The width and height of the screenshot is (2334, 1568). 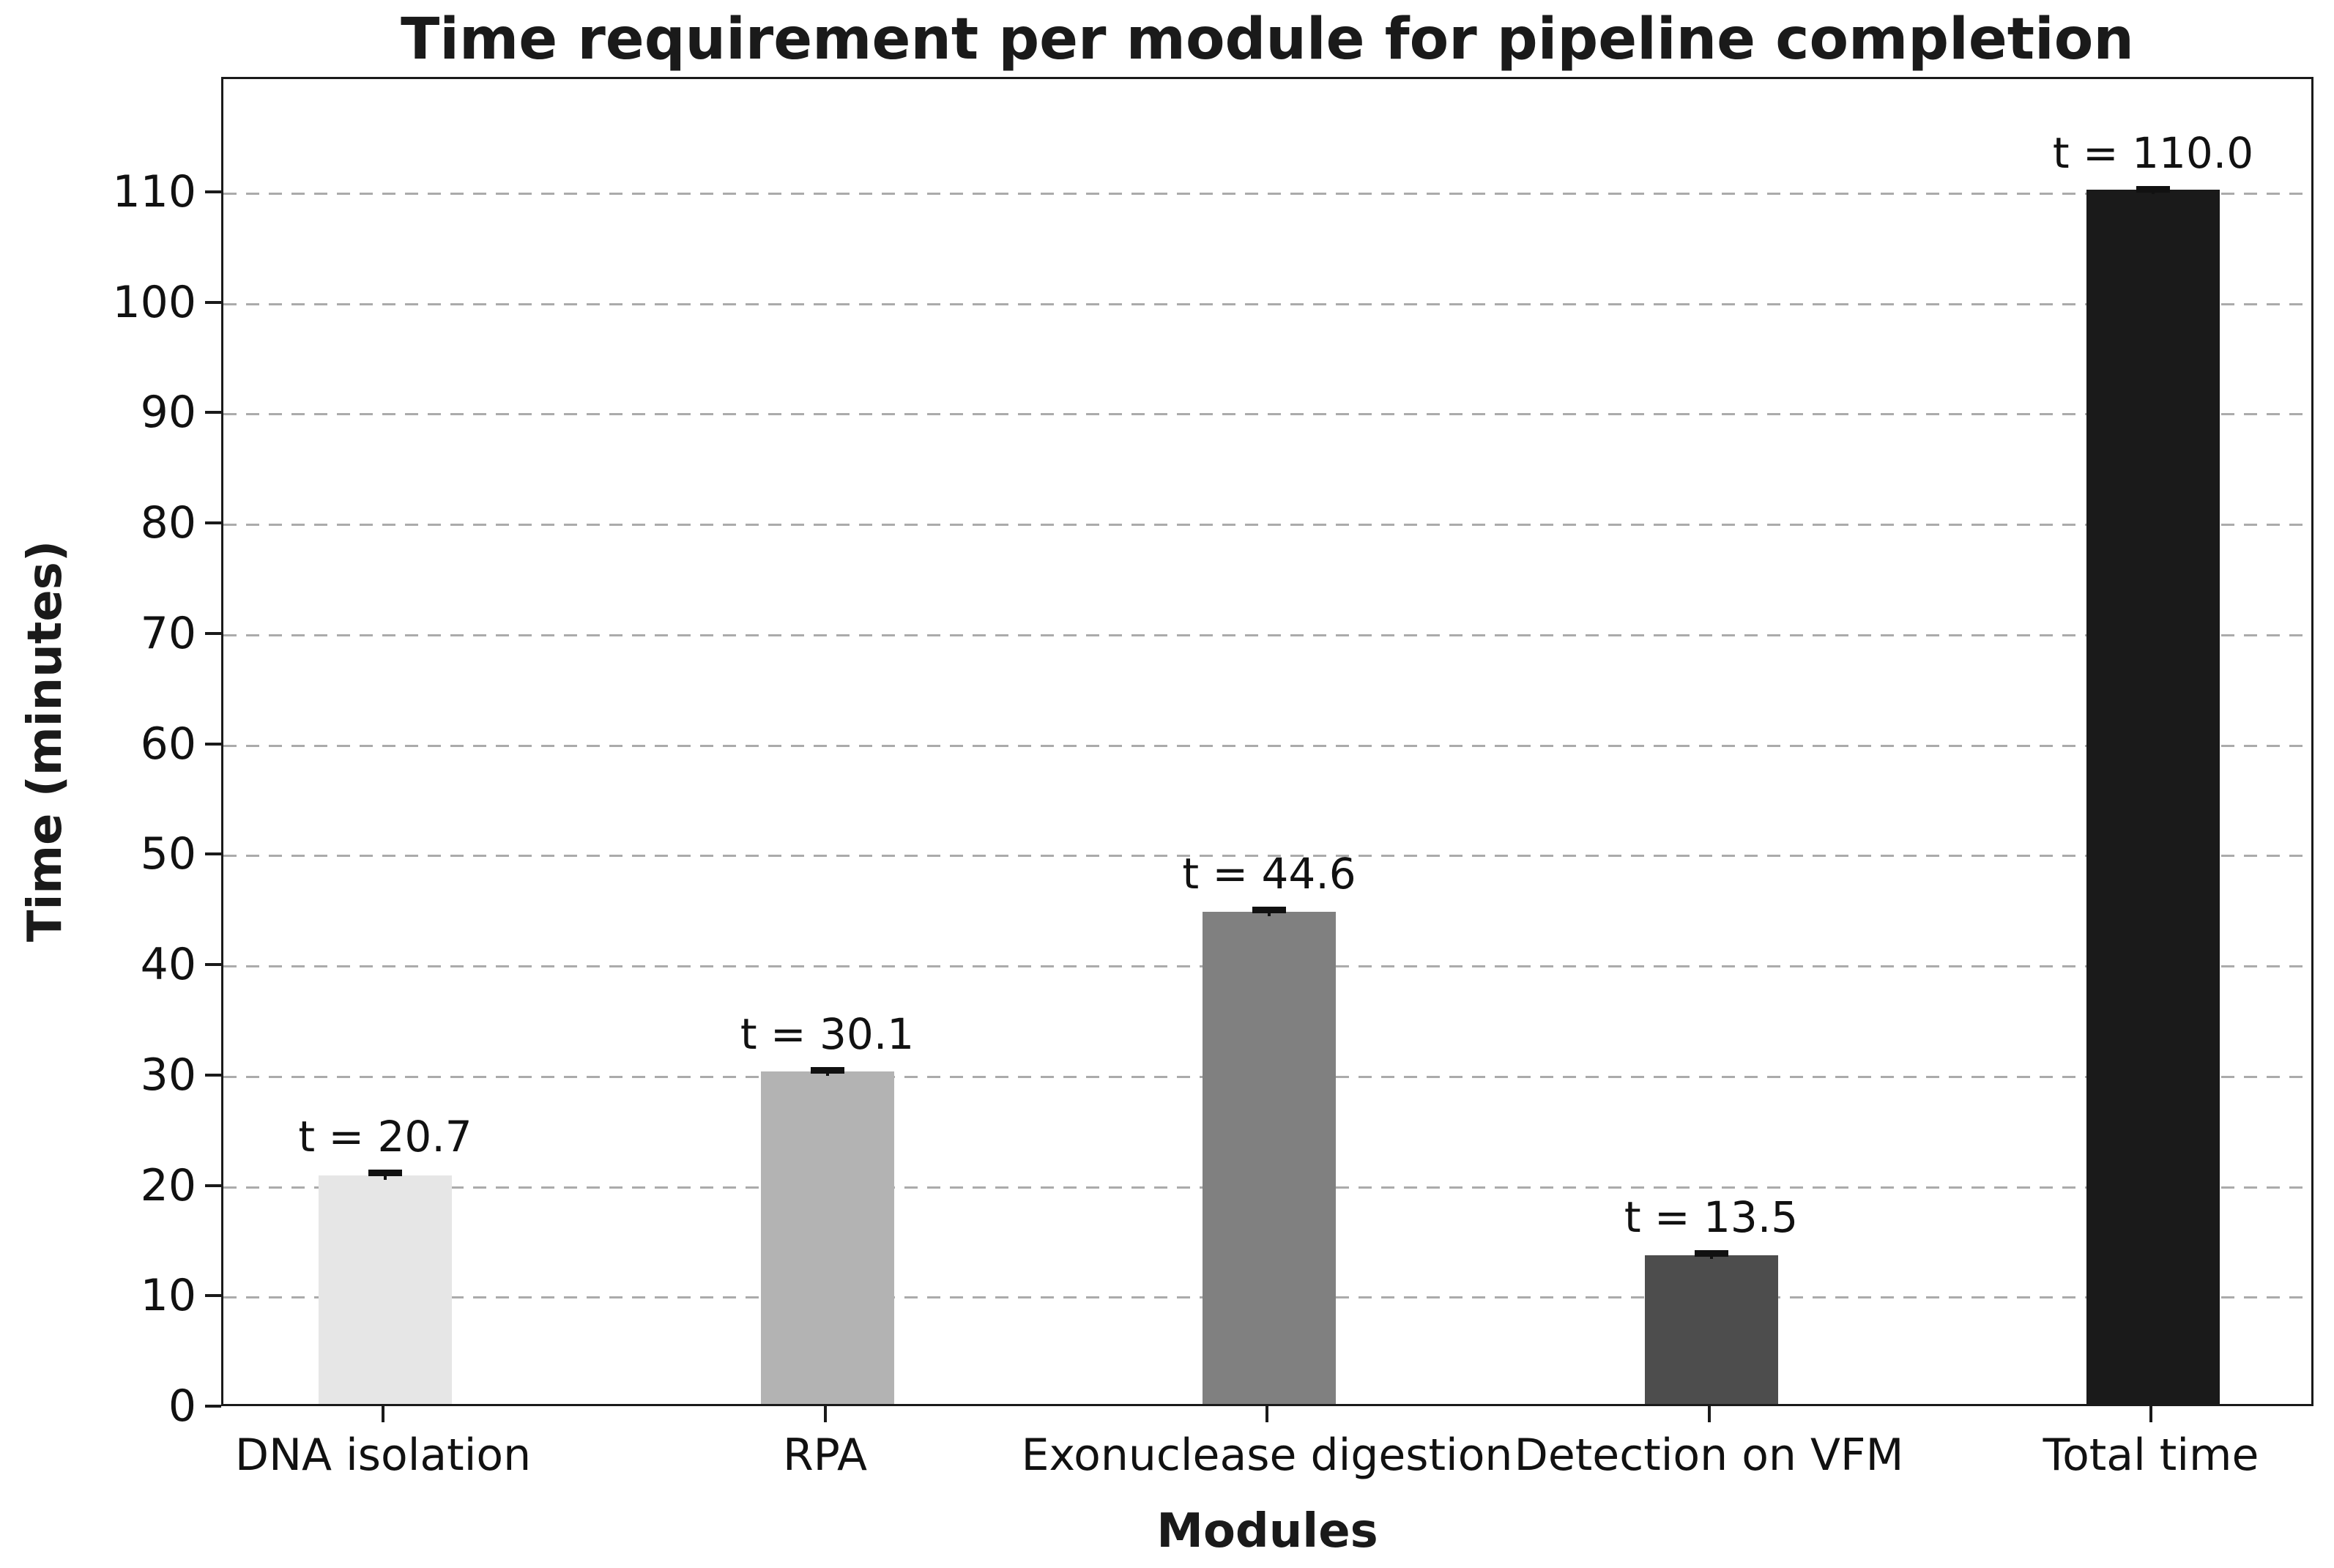 What do you see at coordinates (385, 1176) in the screenshot?
I see `error-bar-line` at bounding box center [385, 1176].